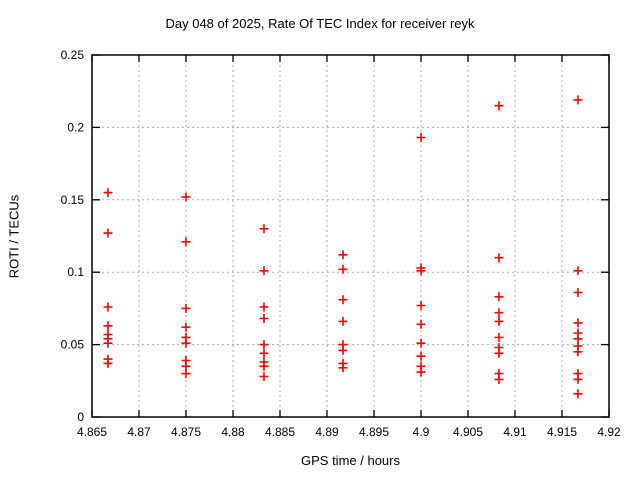 This screenshot has height=480, width=640. Describe the element at coordinates (233, 432) in the screenshot. I see `x-tick-label: 4.88` at that location.